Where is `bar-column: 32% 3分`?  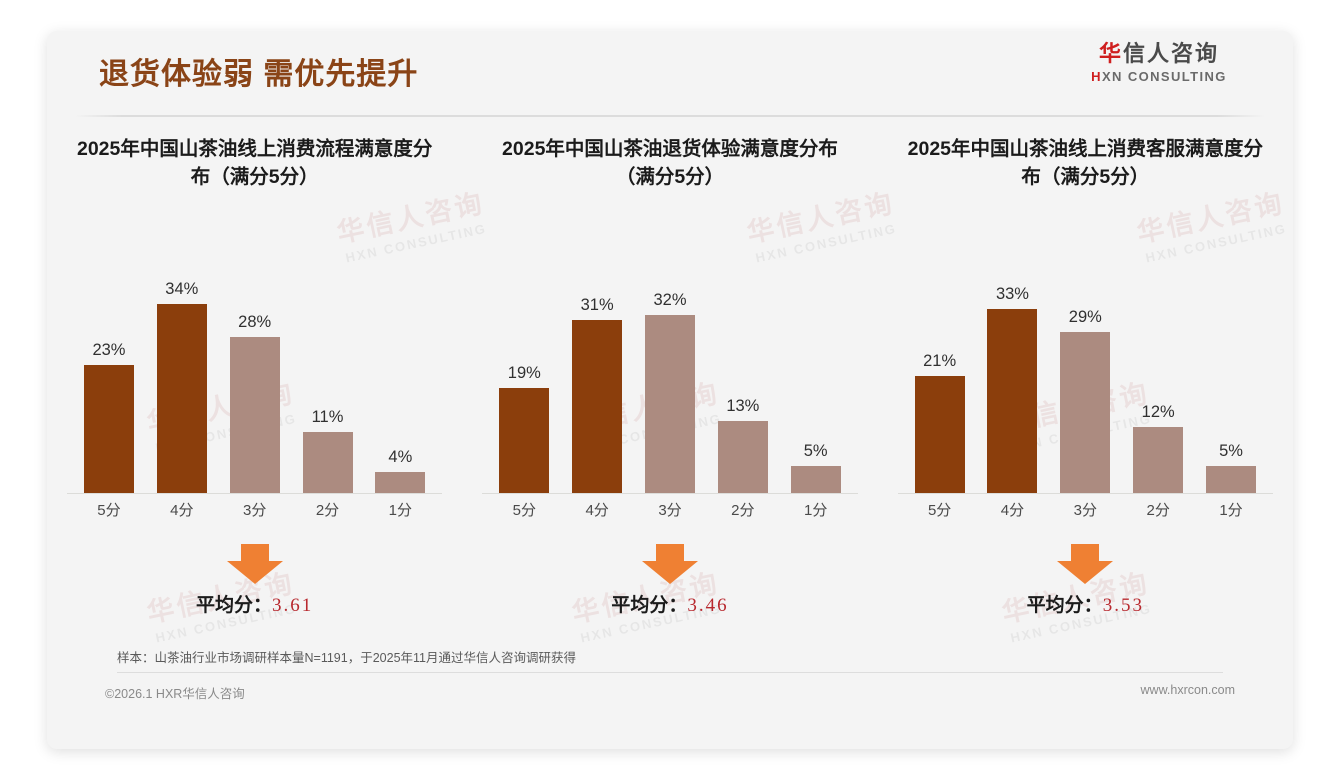
bar-column: 32% 3分 is located at coordinates (670, 381).